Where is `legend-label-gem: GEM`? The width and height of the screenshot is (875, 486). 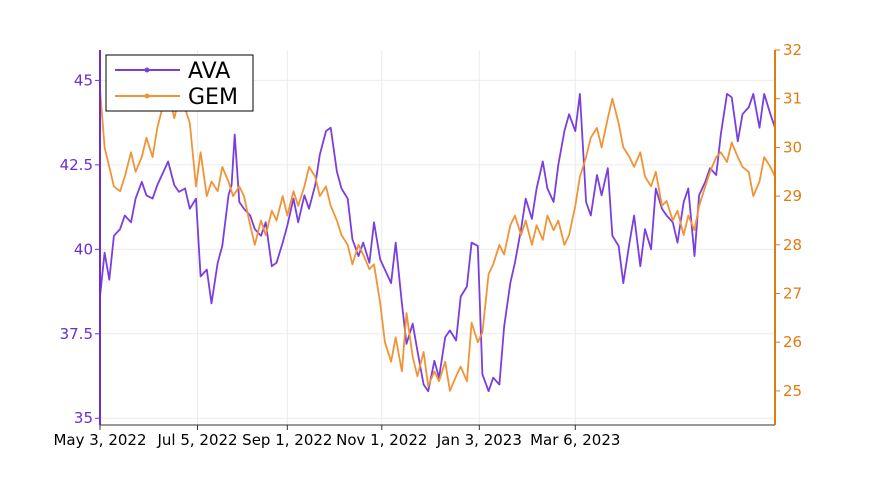 legend-label-gem: GEM is located at coordinates (213, 97).